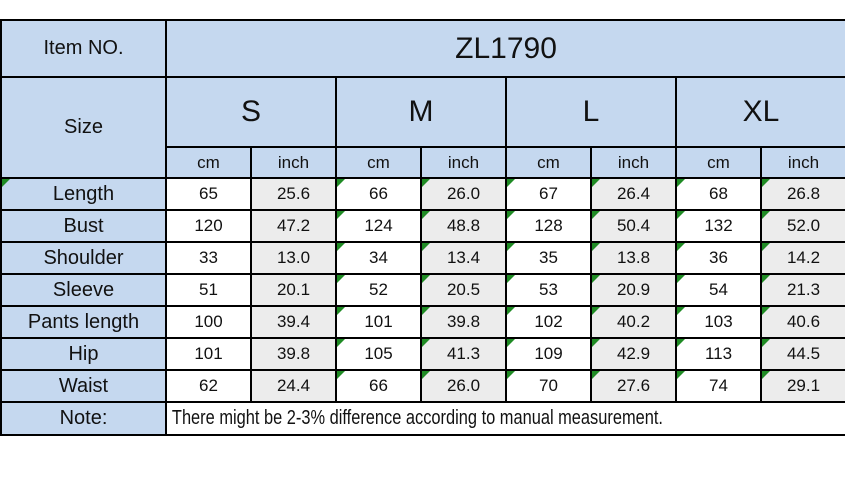  I want to click on value-cell-text: 27.6, so click(633, 385).